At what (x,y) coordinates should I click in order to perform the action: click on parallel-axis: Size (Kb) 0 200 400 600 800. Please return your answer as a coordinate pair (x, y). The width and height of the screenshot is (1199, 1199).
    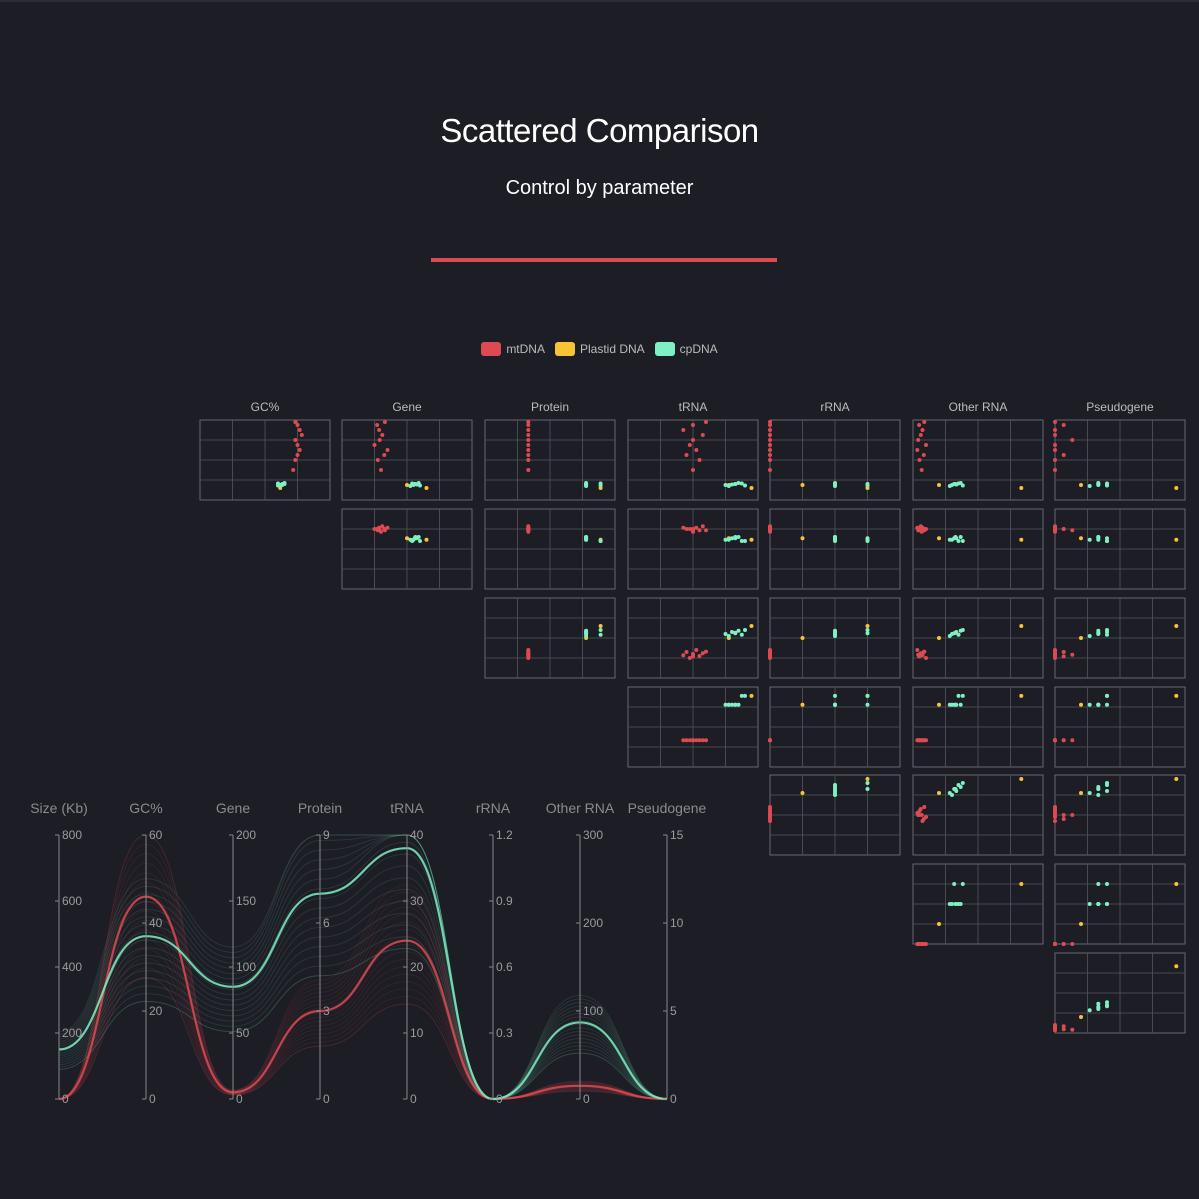
    Looking at the image, I should click on (59, 953).